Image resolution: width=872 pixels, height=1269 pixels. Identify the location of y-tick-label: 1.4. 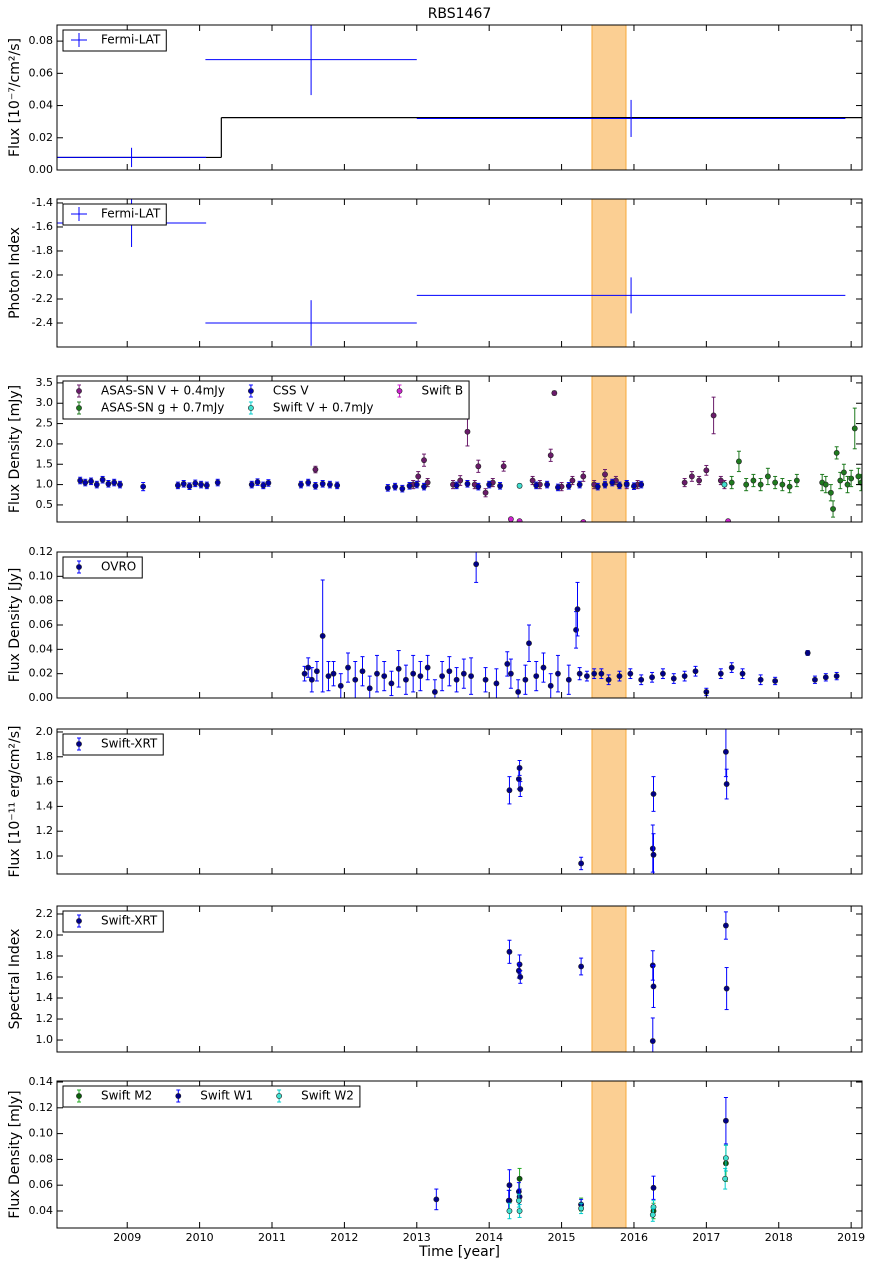
(45, 805).